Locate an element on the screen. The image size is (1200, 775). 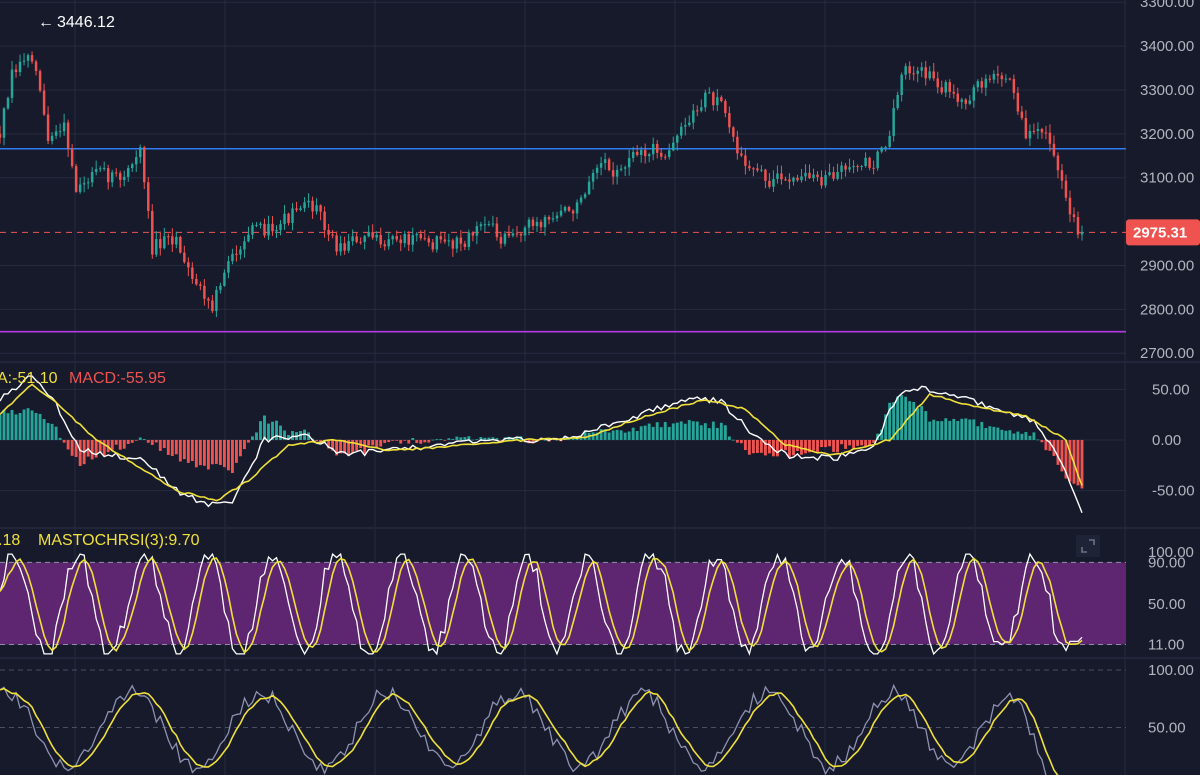
macd-tick-label: 0.00 is located at coordinates (1166, 440).